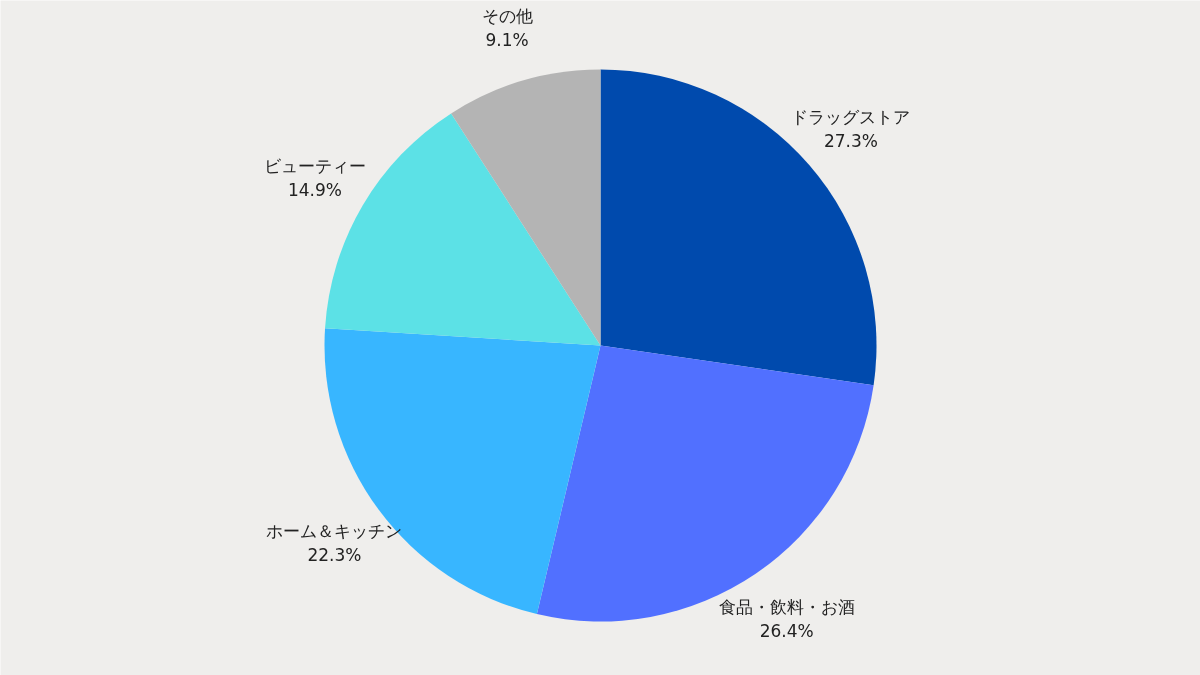  Describe the element at coordinates (314, 165) in the screenshot. I see `slice-label: ビューティー` at that location.